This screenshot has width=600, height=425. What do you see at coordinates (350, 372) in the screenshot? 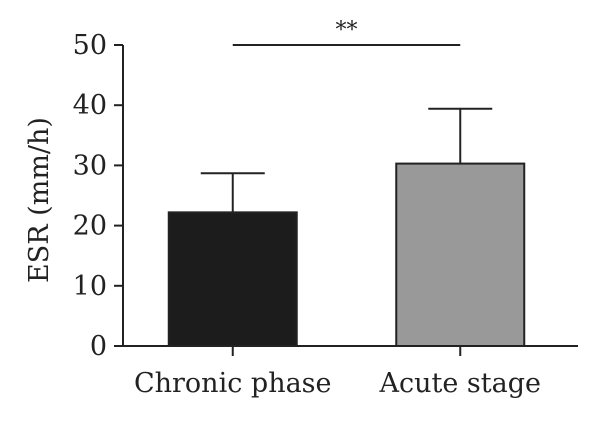
I see `x-axis: Chronic phase Acute stage` at bounding box center [350, 372].